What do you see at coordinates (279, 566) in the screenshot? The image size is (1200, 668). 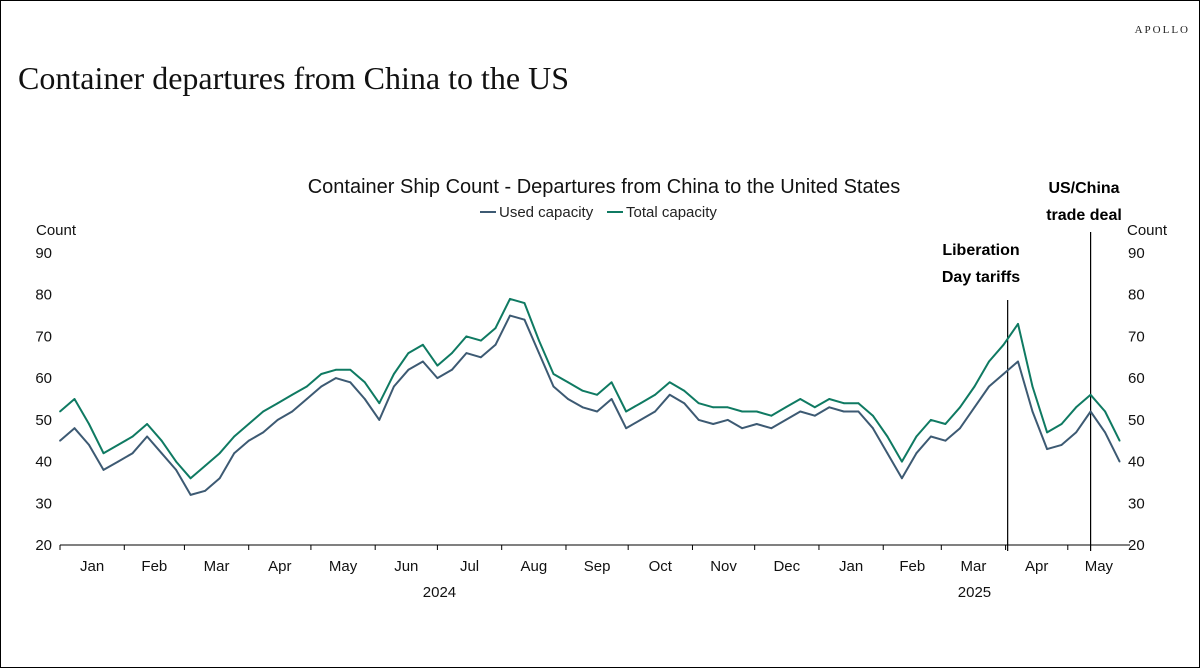 I see `x-tick-label: Apr` at bounding box center [279, 566].